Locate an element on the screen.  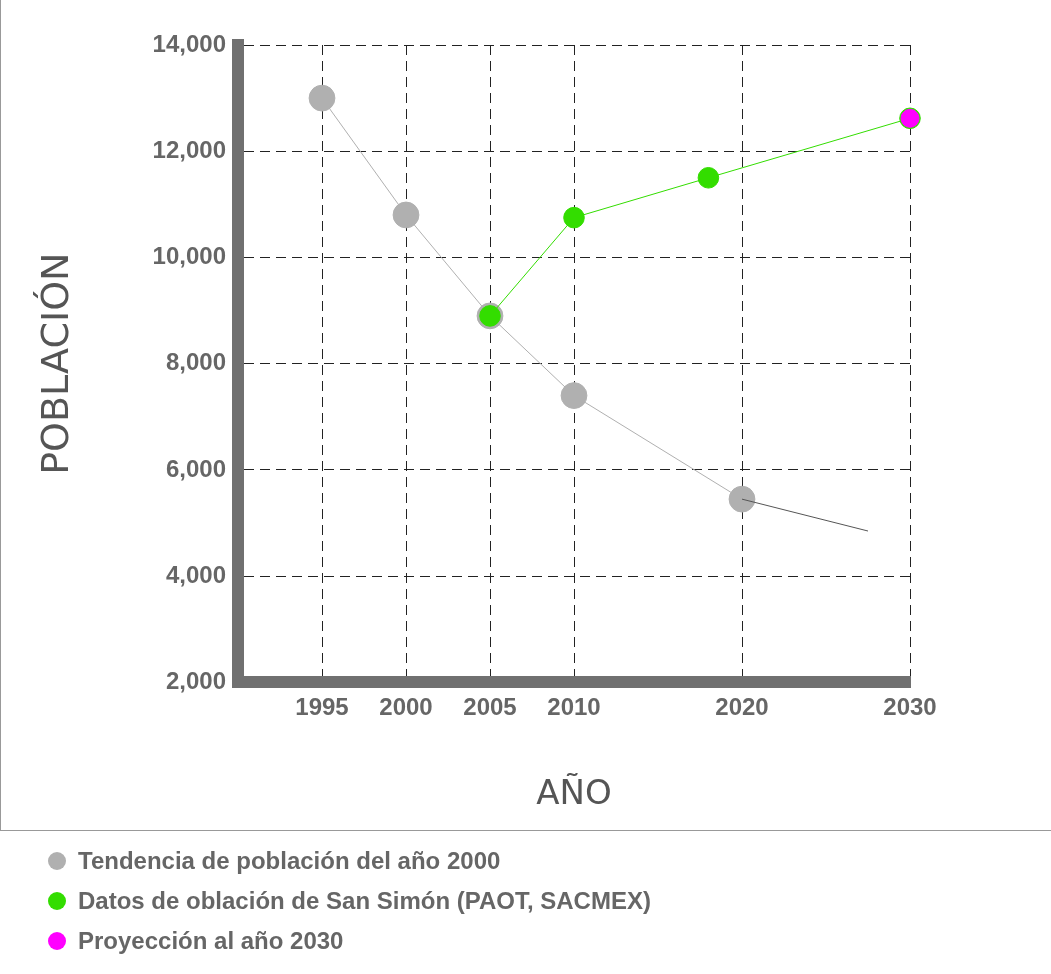
legend-label: Datos de oblación de San Simón (PAOT, SACMEX) is located at coordinates (364, 901).